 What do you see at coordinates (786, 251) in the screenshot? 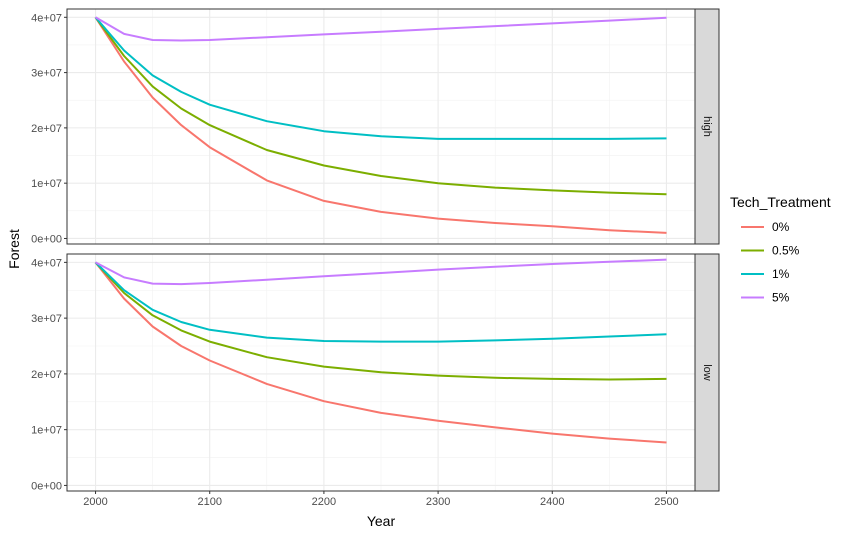
I see `legend-label: 0.5%` at bounding box center [786, 251].